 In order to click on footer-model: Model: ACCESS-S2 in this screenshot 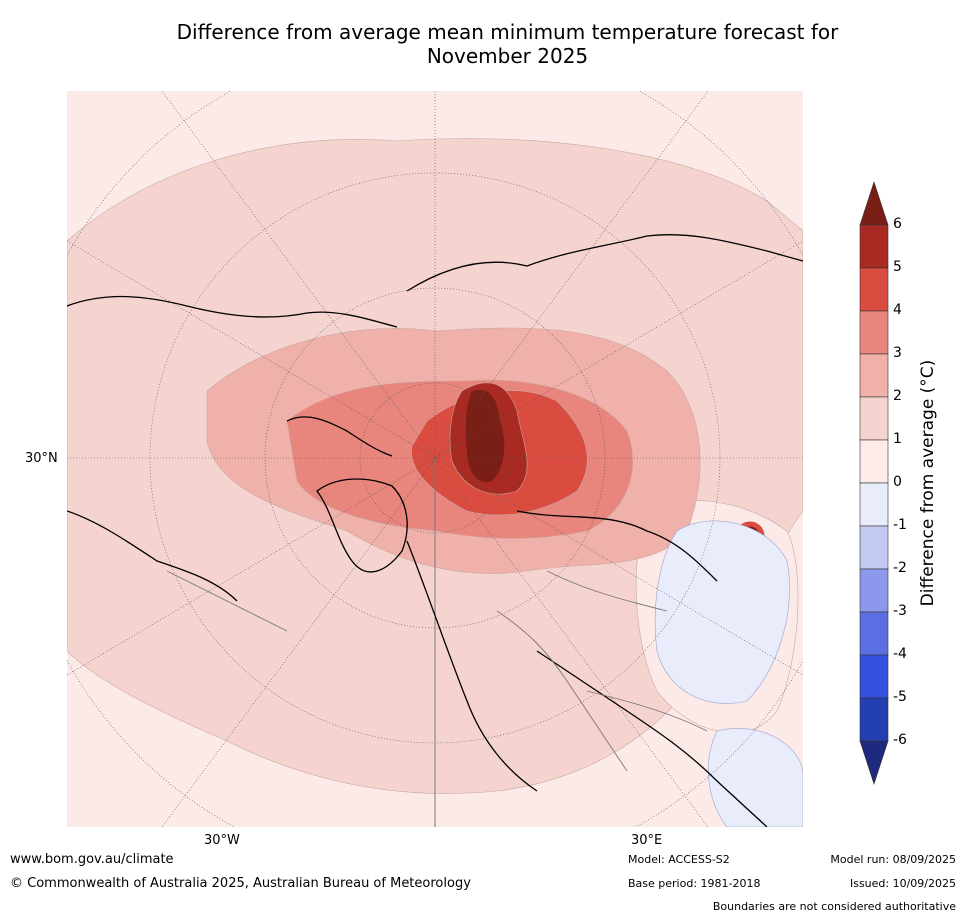, I will do `click(679, 859)`.